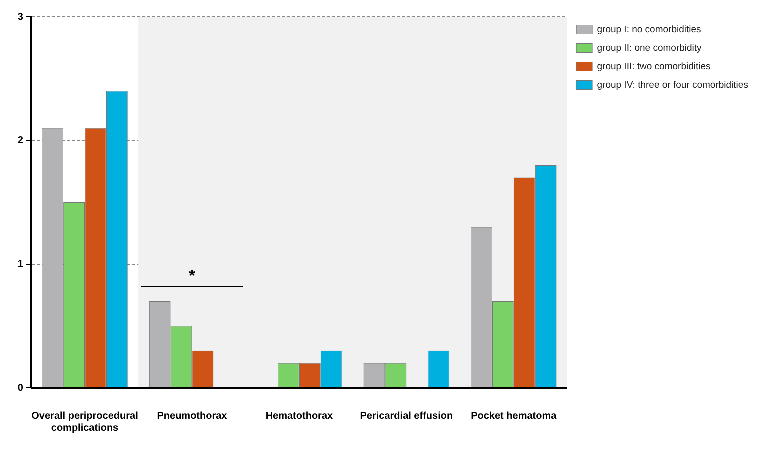 This screenshot has width=778, height=465. What do you see at coordinates (21, 140) in the screenshot?
I see `y-tick-label: 2` at bounding box center [21, 140].